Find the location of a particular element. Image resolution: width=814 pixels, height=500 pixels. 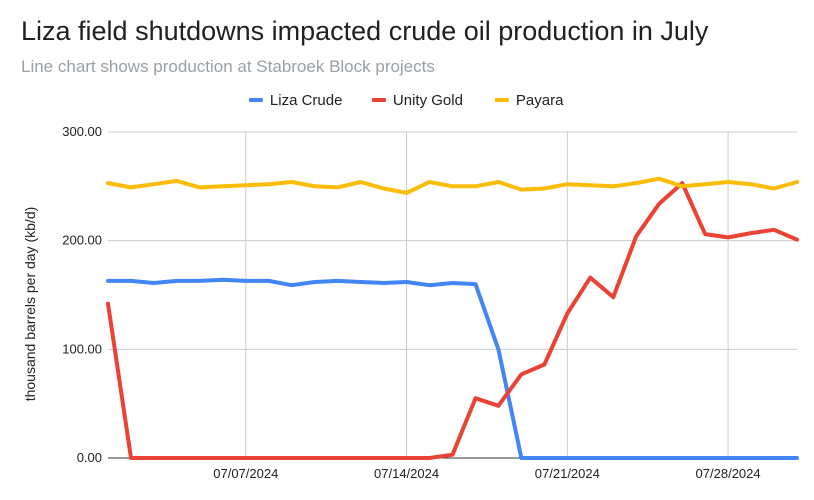

y-tick-label: 300.00 is located at coordinates (82, 131).